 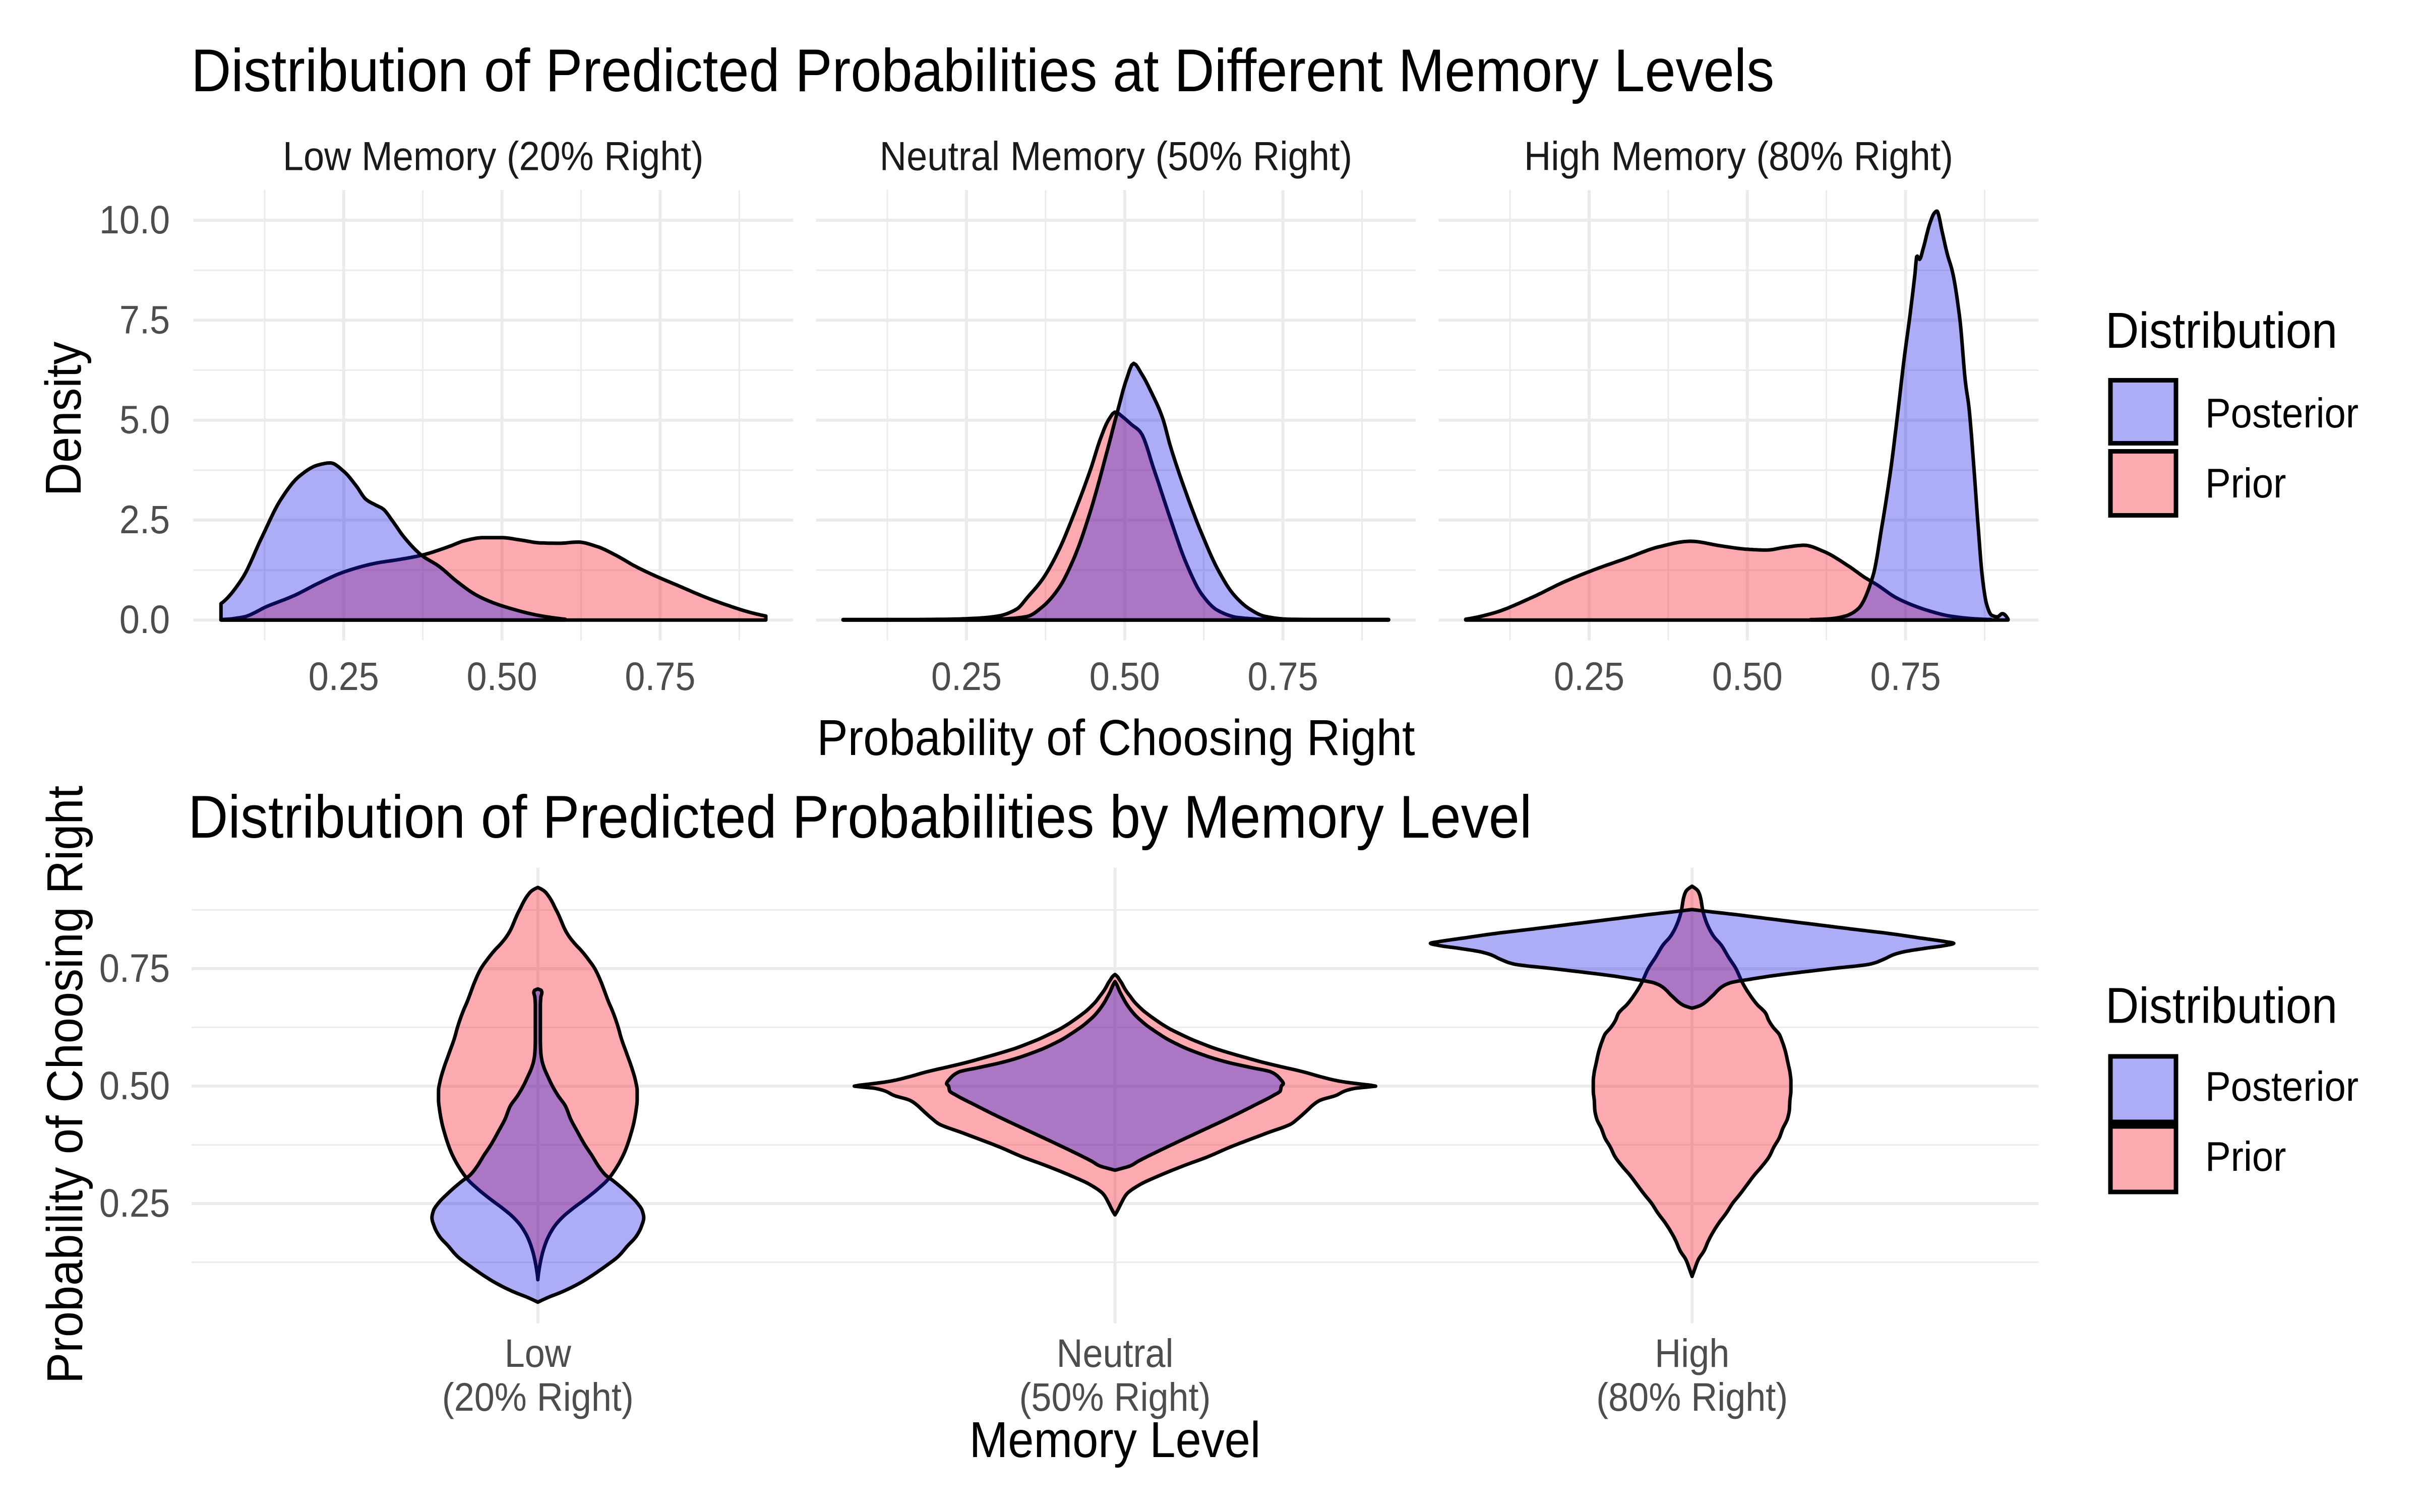 What do you see at coordinates (144, 619) in the screenshot?
I see `svg-text: 0.0` at bounding box center [144, 619].